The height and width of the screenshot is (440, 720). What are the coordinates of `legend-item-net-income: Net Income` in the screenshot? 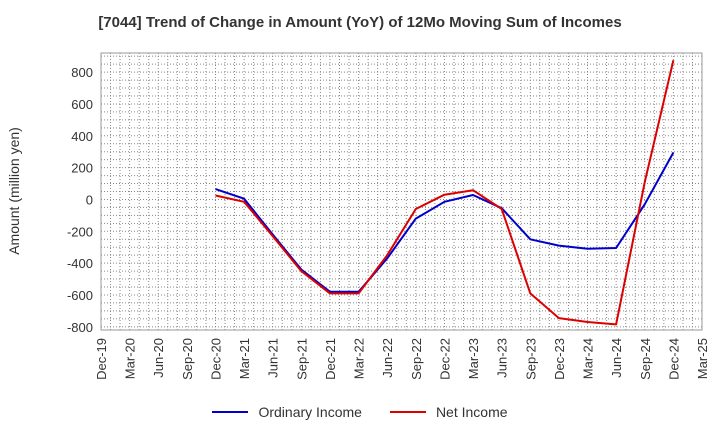 It's located at (448, 412).